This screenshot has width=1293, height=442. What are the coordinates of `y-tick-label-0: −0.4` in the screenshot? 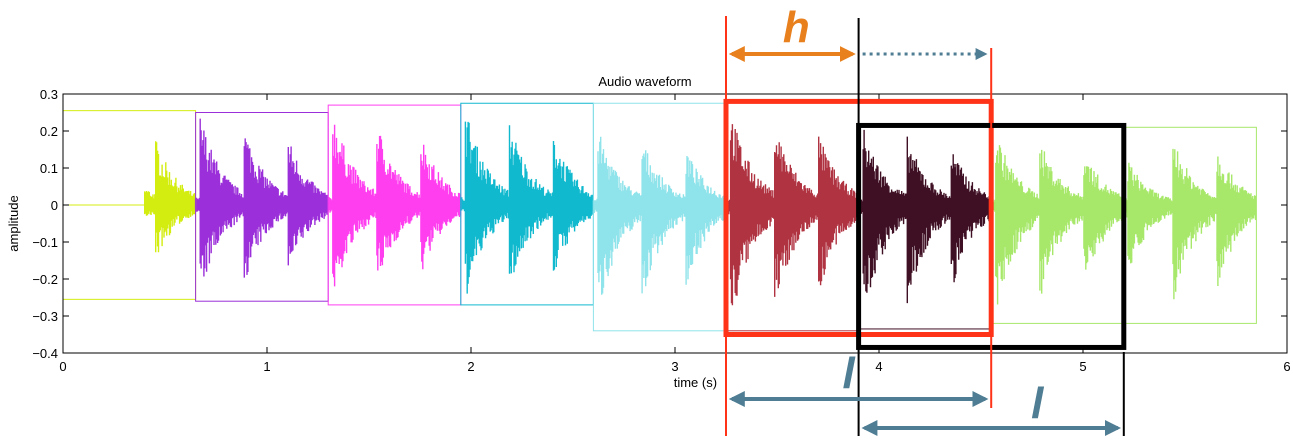 It's located at (45, 353).